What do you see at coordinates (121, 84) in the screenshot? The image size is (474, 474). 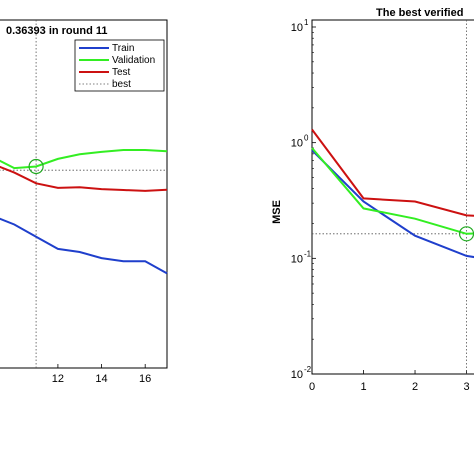 I see `legend-label-best: best` at bounding box center [121, 84].